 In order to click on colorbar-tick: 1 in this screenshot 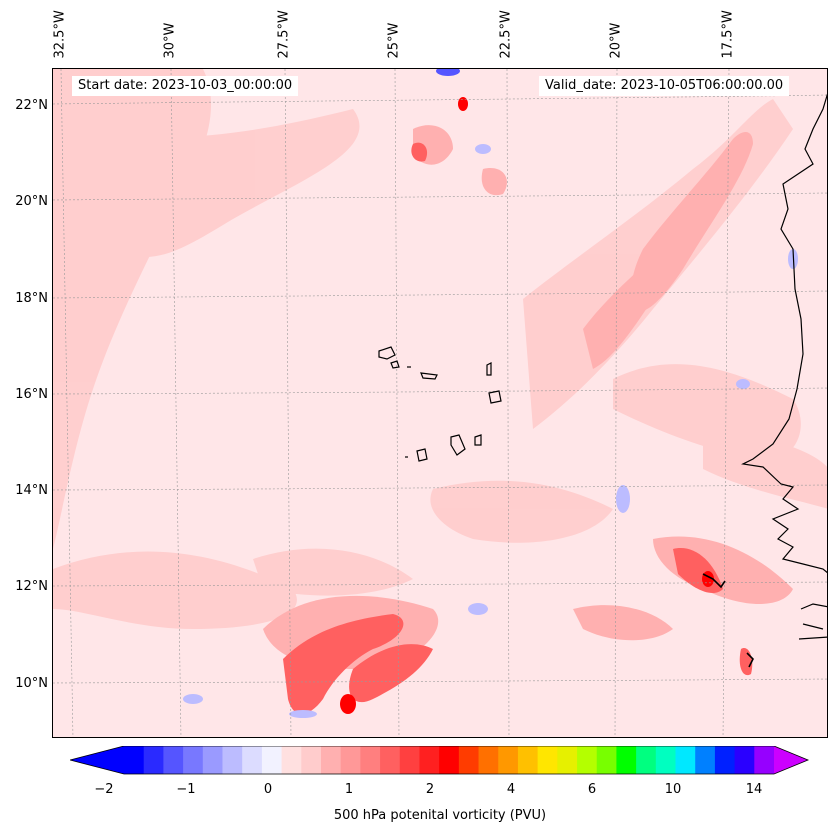, I will do `click(349, 789)`.